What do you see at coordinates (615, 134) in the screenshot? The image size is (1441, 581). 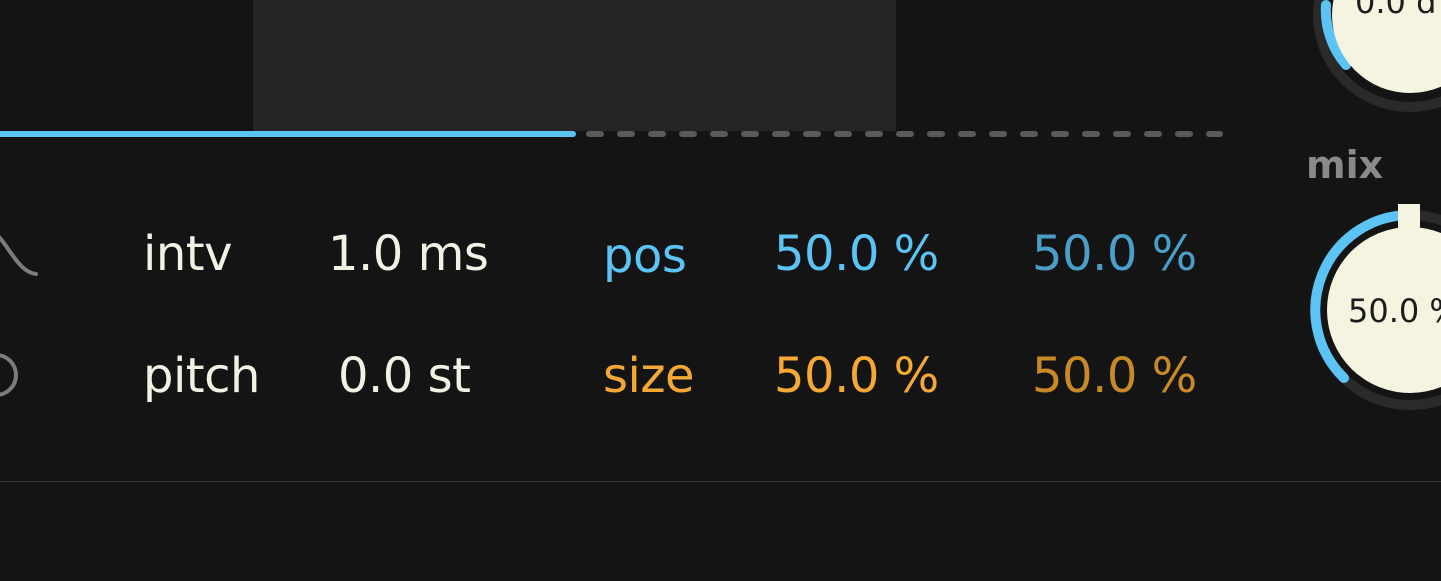 I see `position-progress-bar` at bounding box center [615, 134].